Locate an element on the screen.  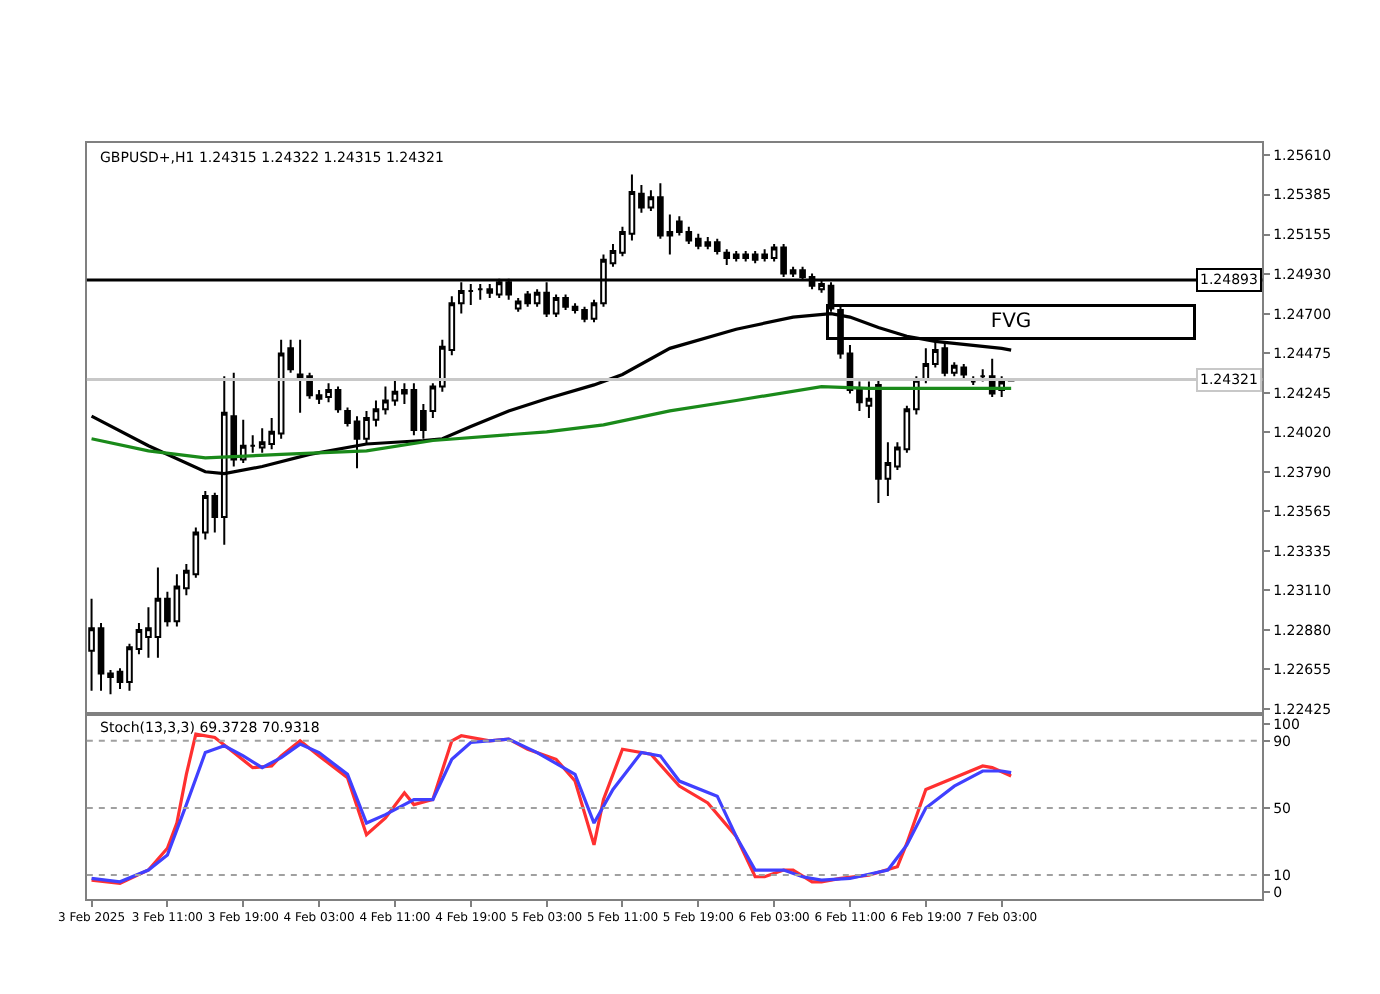
line-series is located at coordinates (551, 422).